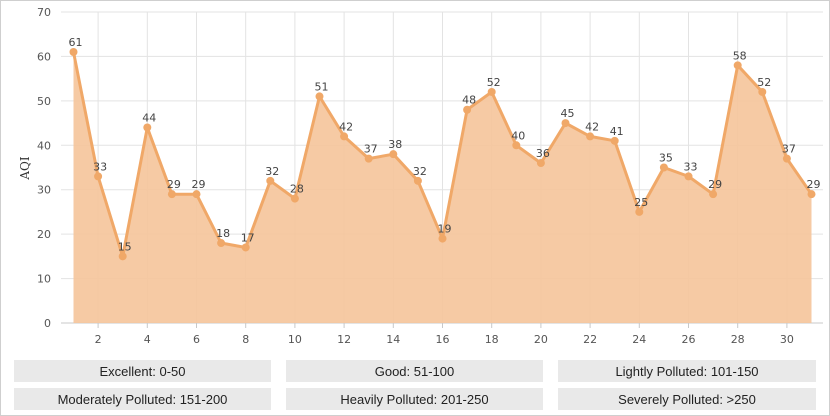  Describe the element at coordinates (44, 190) in the screenshot. I see `y-tick-label: 30` at that location.